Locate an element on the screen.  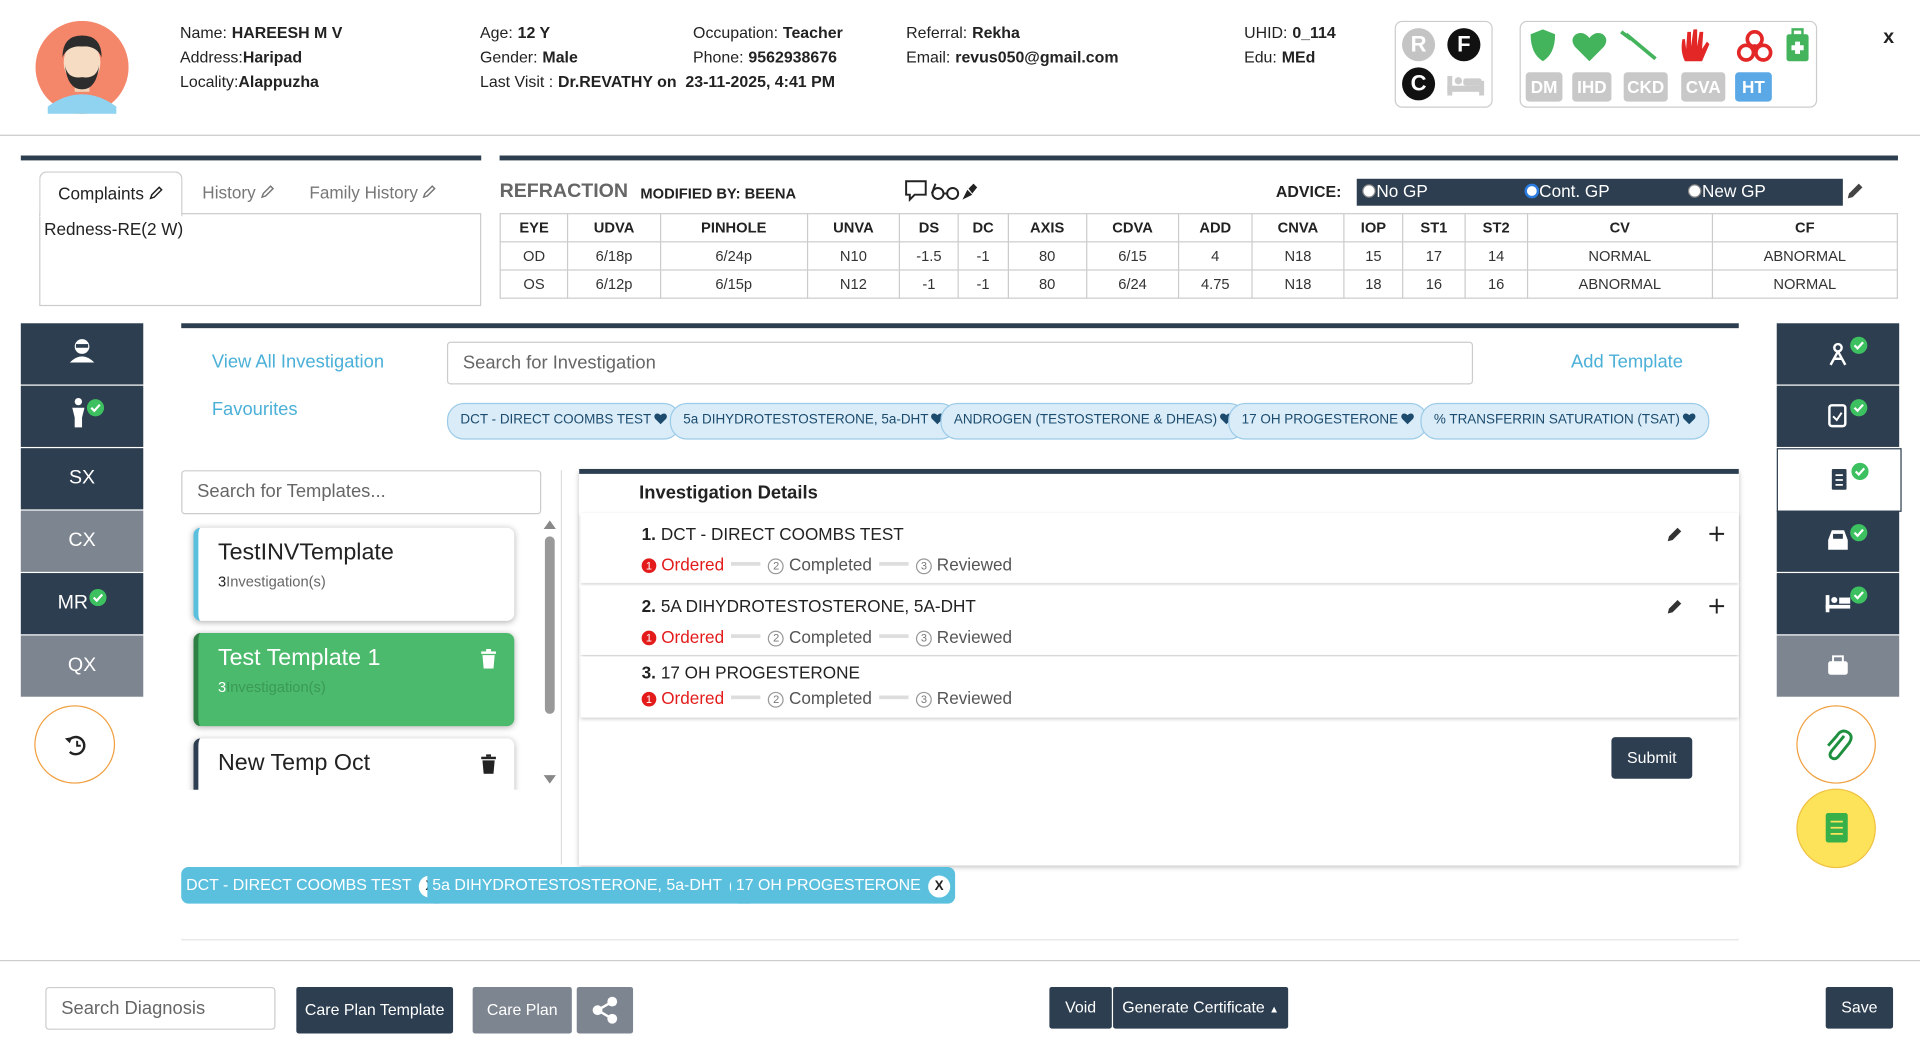
button-label: Generate Certificate is located at coordinates (1193, 1007).